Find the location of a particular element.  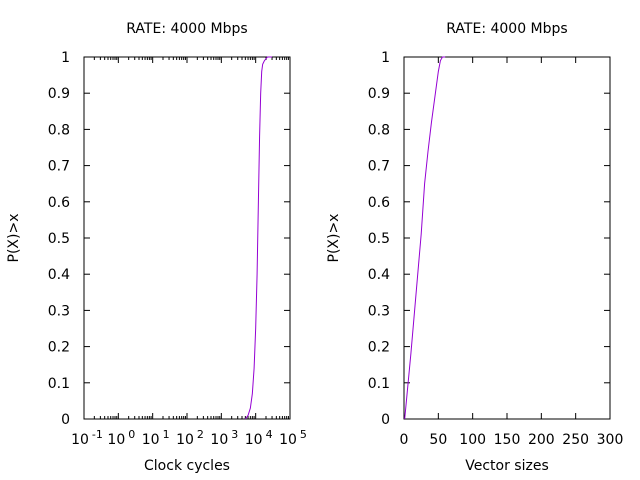

x-tick-label: 10 5 is located at coordinates (293, 438).